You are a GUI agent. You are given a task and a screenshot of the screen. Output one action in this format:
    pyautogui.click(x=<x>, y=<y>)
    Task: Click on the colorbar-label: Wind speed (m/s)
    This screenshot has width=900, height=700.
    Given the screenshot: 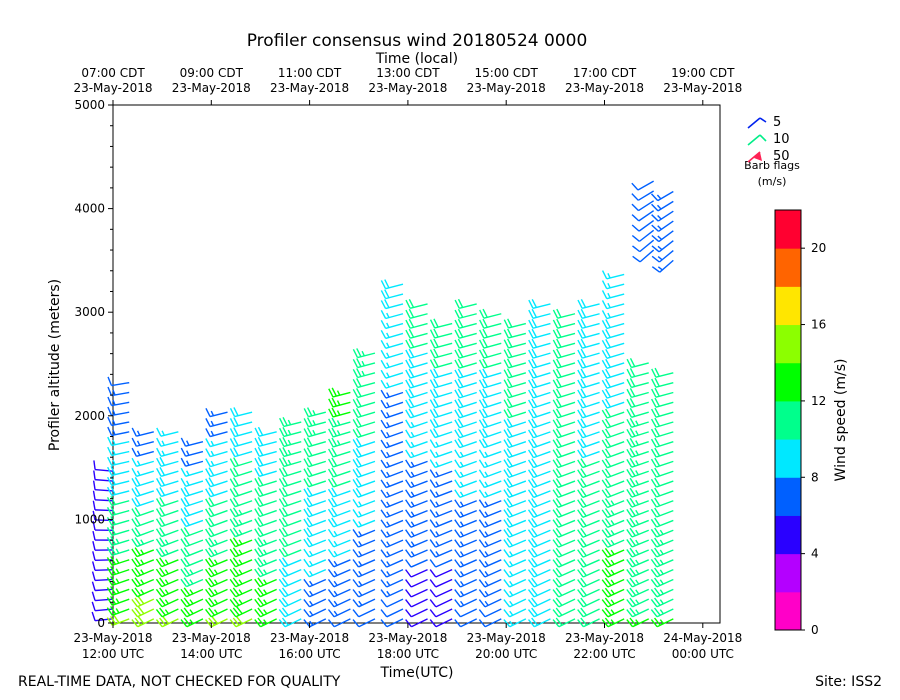 What is the action you would take?
    pyautogui.click(x=841, y=420)
    